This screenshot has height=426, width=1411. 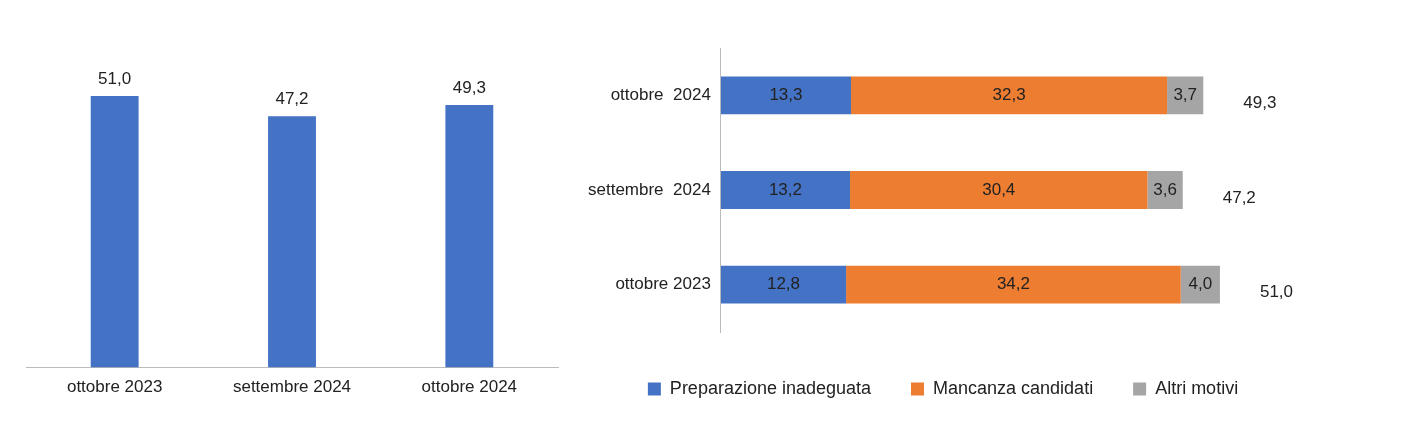 What do you see at coordinates (649, 189) in the screenshot?
I see `y-tick-label: settembre 2024` at bounding box center [649, 189].